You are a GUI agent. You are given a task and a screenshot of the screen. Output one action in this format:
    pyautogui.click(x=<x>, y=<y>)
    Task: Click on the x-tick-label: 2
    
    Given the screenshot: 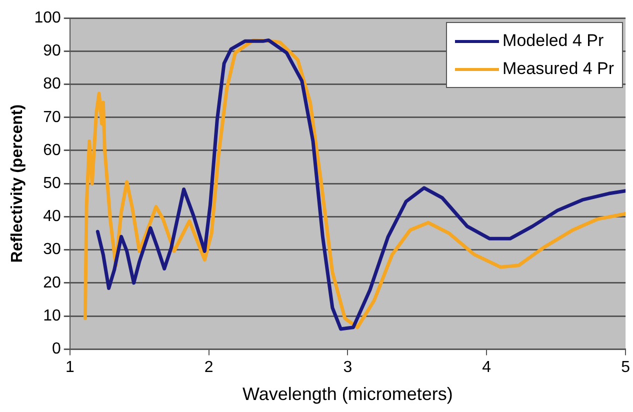 What is the action you would take?
    pyautogui.click(x=209, y=367)
    